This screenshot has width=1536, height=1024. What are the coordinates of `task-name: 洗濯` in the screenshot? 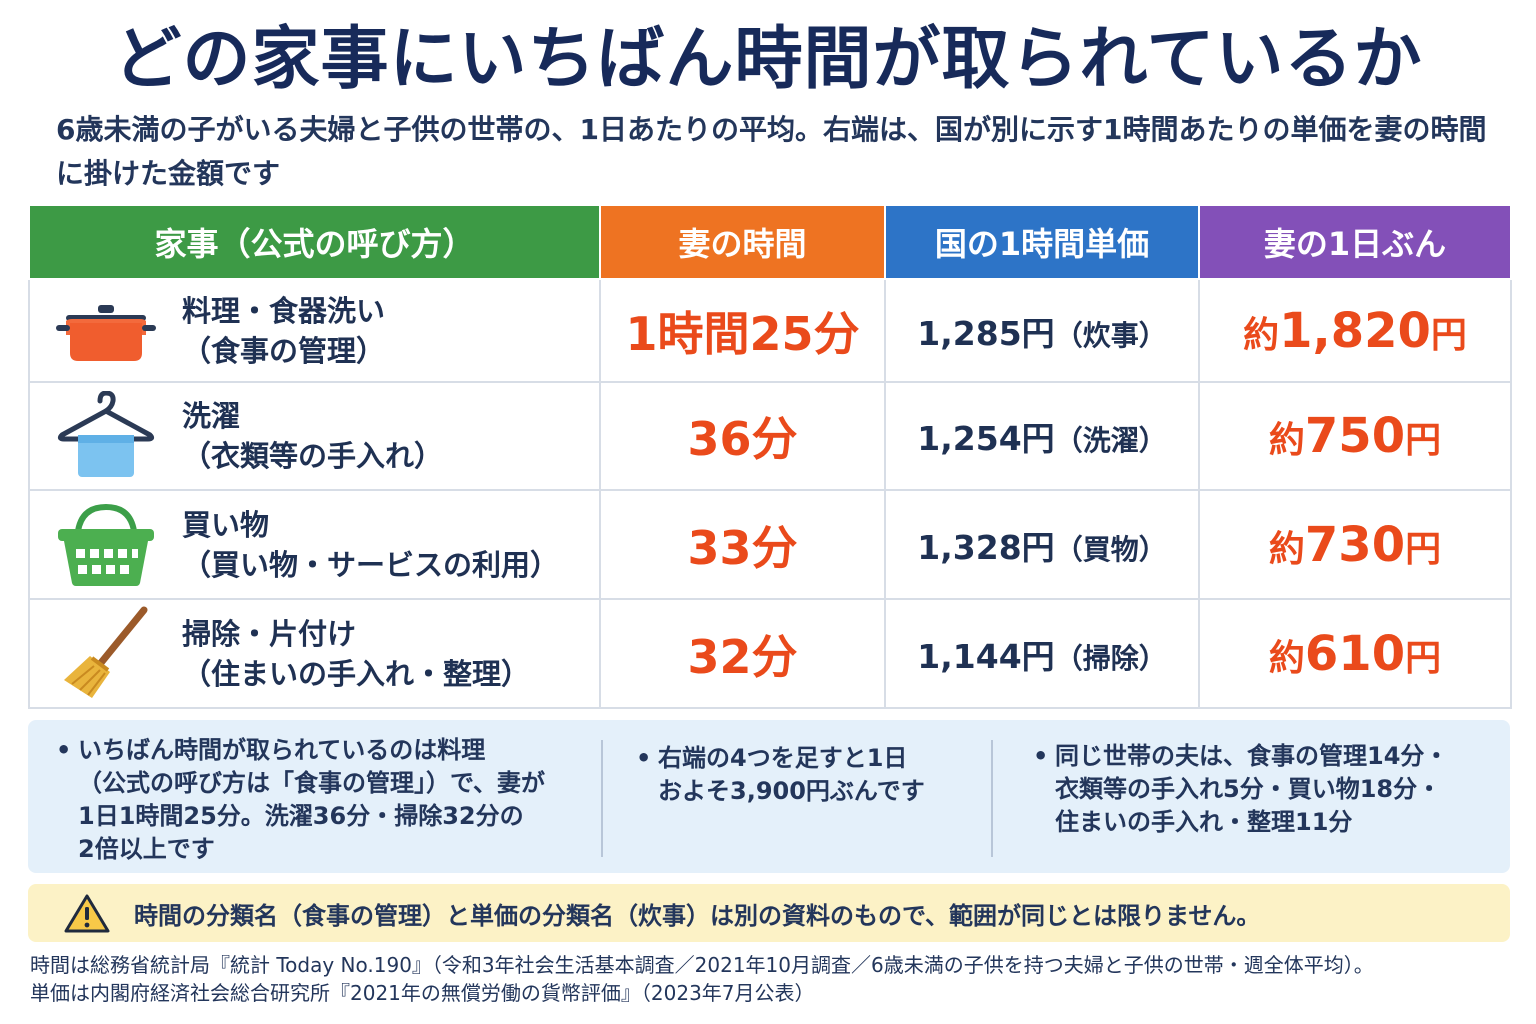 It's located at (211, 416).